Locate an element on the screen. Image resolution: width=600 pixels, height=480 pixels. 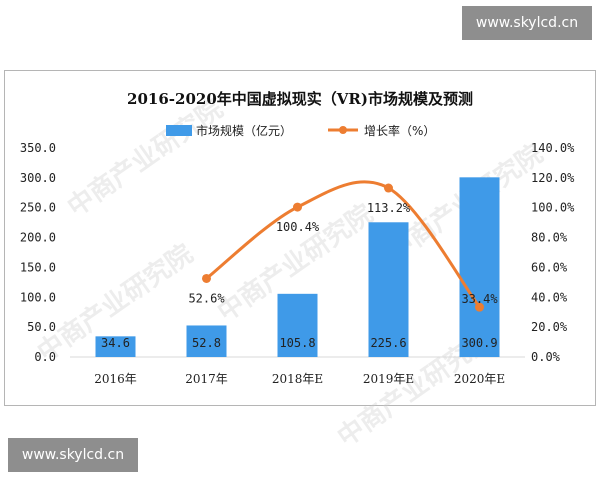
y-left-tick-label: 0.0 is located at coordinates (45, 357).